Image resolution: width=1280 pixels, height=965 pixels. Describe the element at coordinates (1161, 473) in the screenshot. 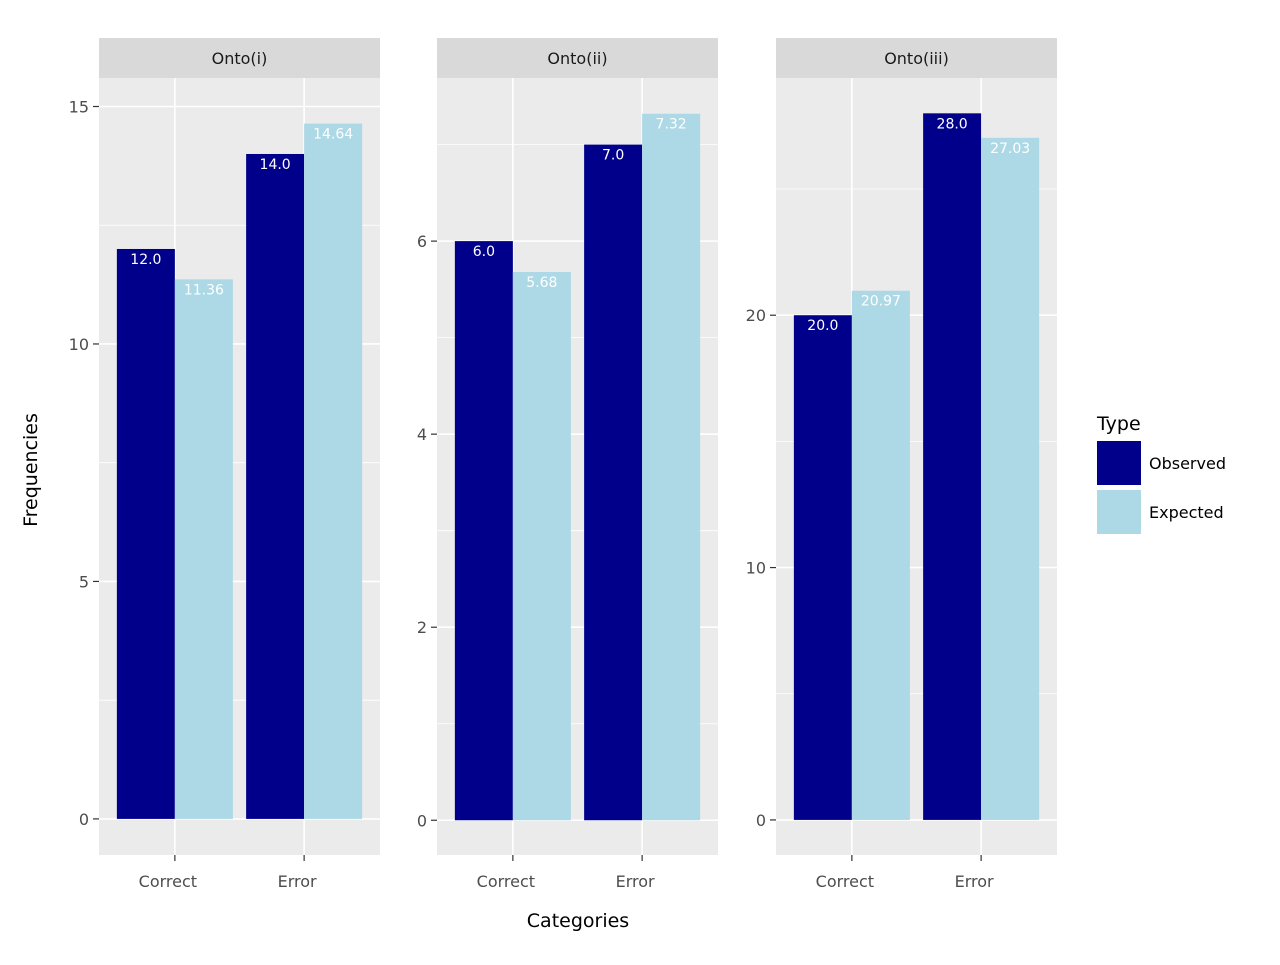

I see `legend: Type Observed Expected` at that location.